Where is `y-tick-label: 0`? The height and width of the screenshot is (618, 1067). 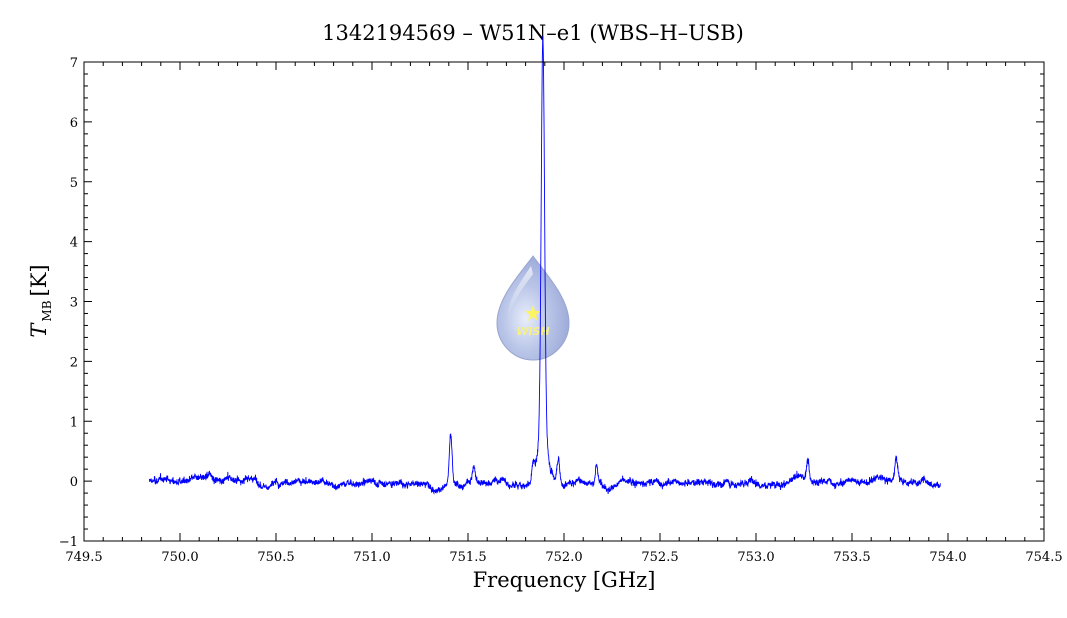 y-tick-label: 0 is located at coordinates (74, 482).